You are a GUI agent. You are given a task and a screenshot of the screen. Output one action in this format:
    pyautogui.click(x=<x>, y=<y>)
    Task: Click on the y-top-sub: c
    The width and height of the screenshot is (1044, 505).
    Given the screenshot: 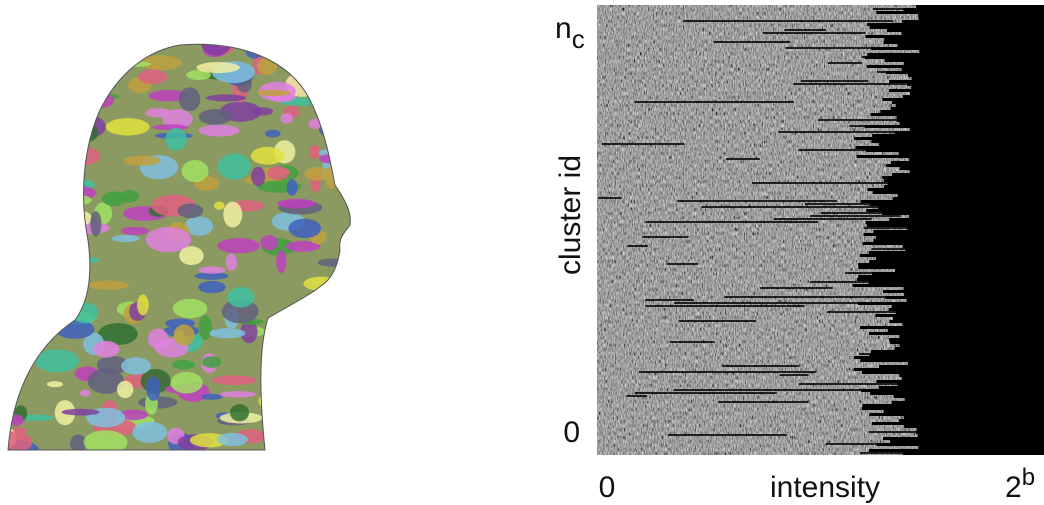 What is the action you would take?
    pyautogui.click(x=578, y=39)
    